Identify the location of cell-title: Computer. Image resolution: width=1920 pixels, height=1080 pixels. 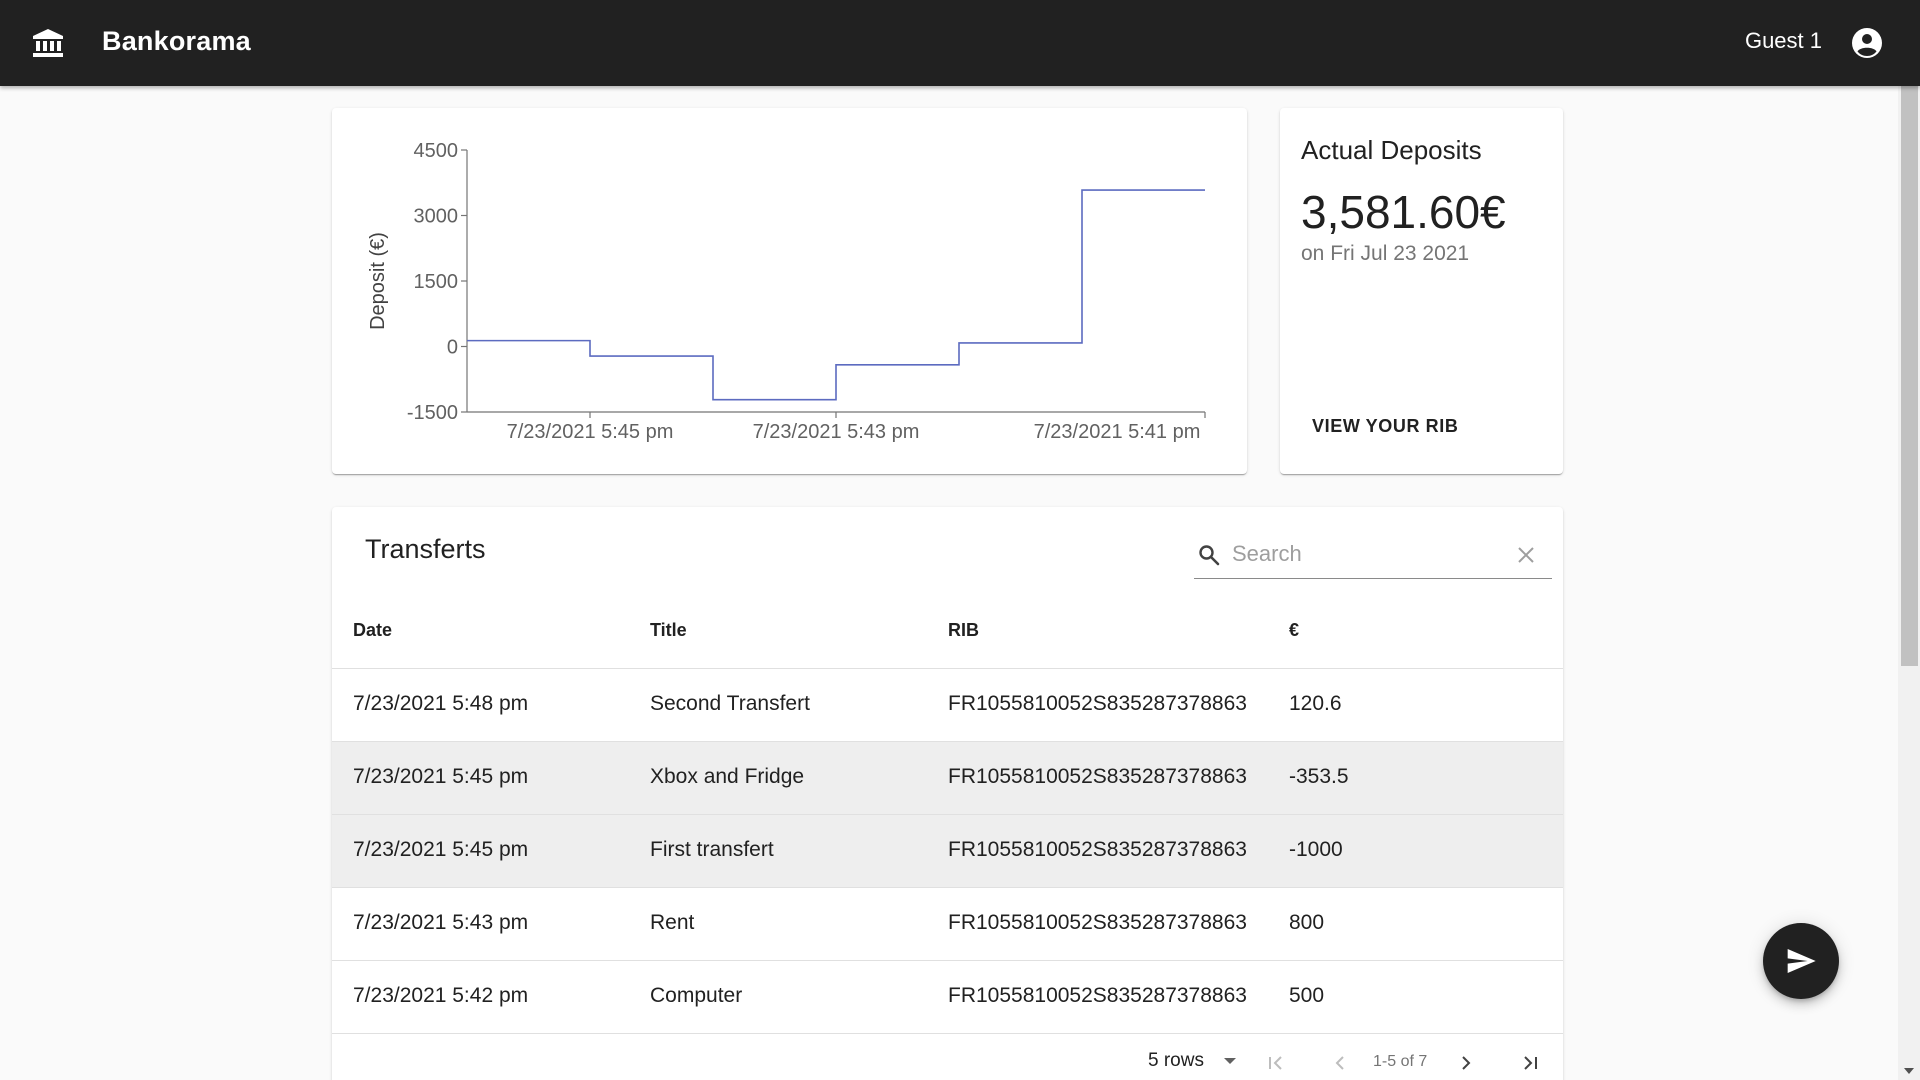
(696, 995).